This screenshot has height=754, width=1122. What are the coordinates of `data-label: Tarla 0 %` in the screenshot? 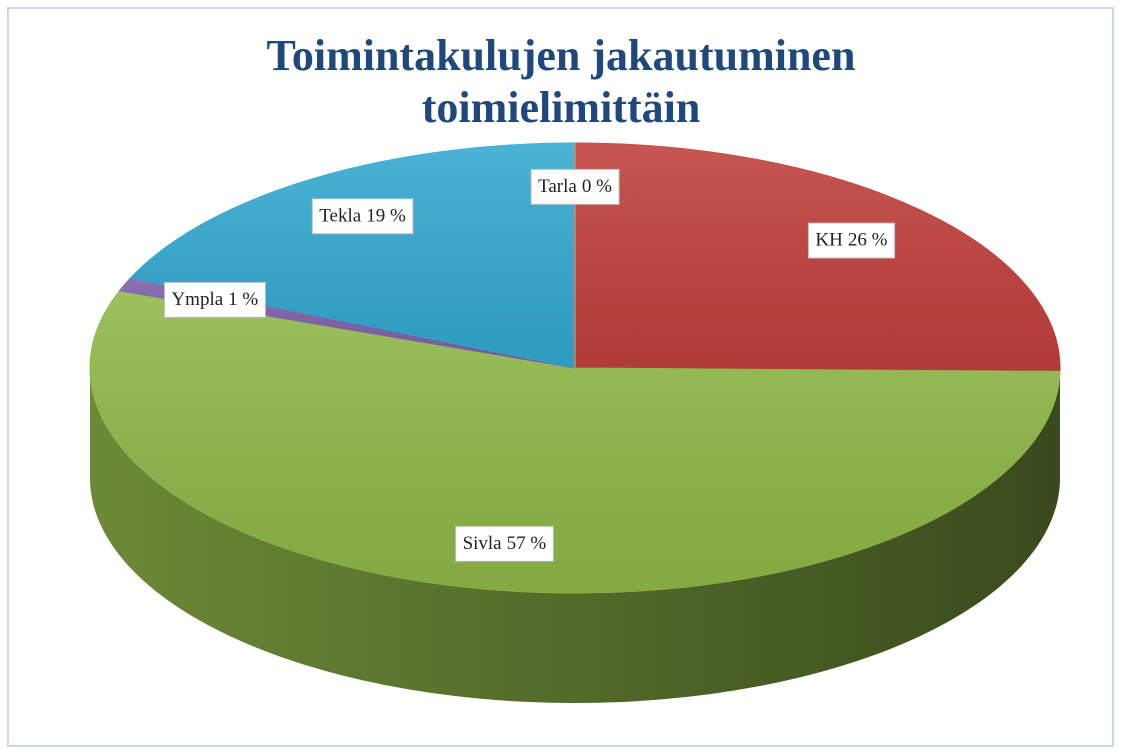 It's located at (575, 186).